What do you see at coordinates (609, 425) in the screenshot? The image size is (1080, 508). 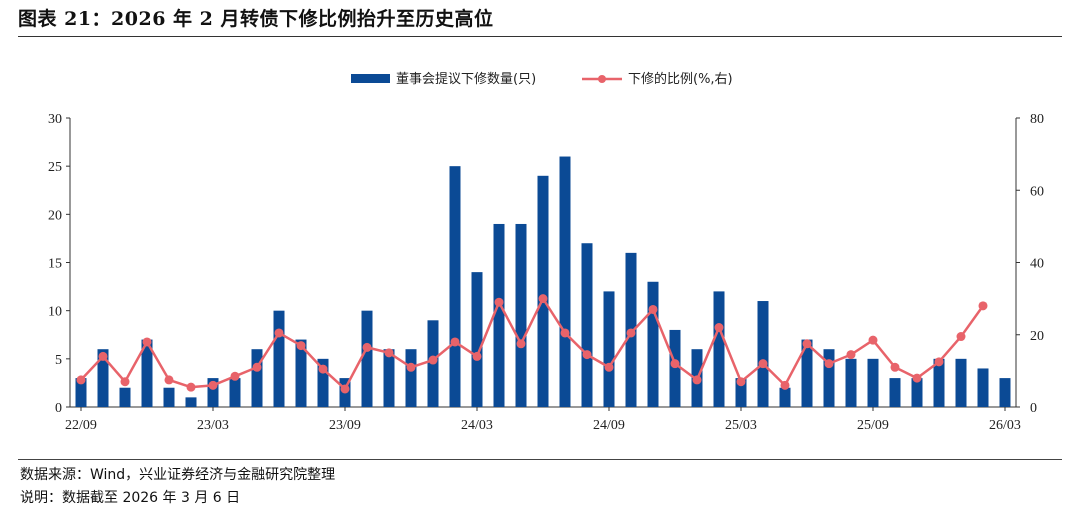 I see `x-tick-label: 24/09` at bounding box center [609, 425].